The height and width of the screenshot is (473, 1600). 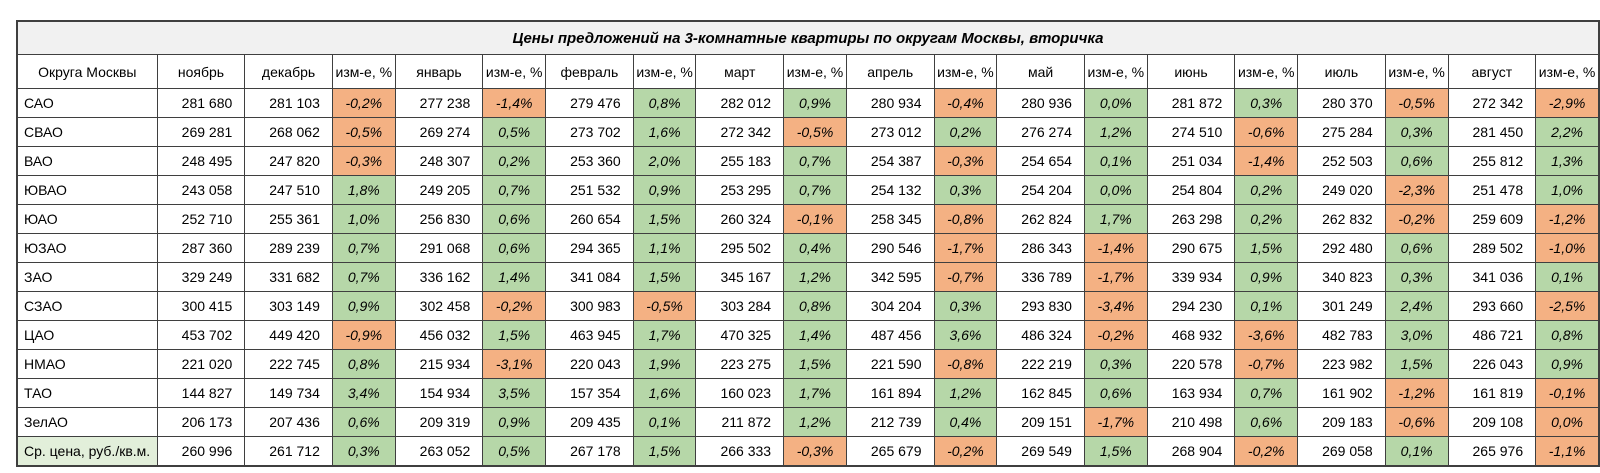 I want to click on price-cell: 340 823, so click(x=1341, y=277).